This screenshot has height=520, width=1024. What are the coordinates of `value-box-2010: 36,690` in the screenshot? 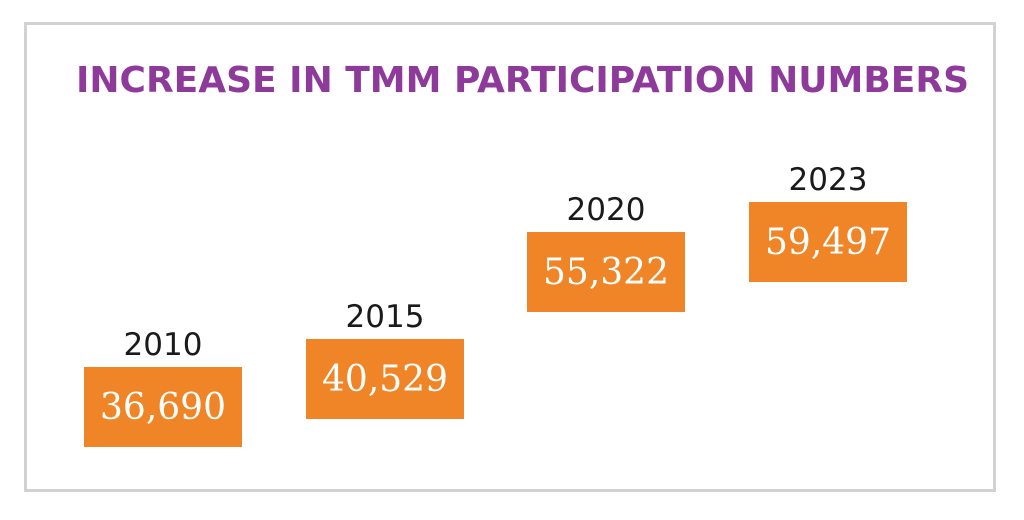 It's located at (163, 407).